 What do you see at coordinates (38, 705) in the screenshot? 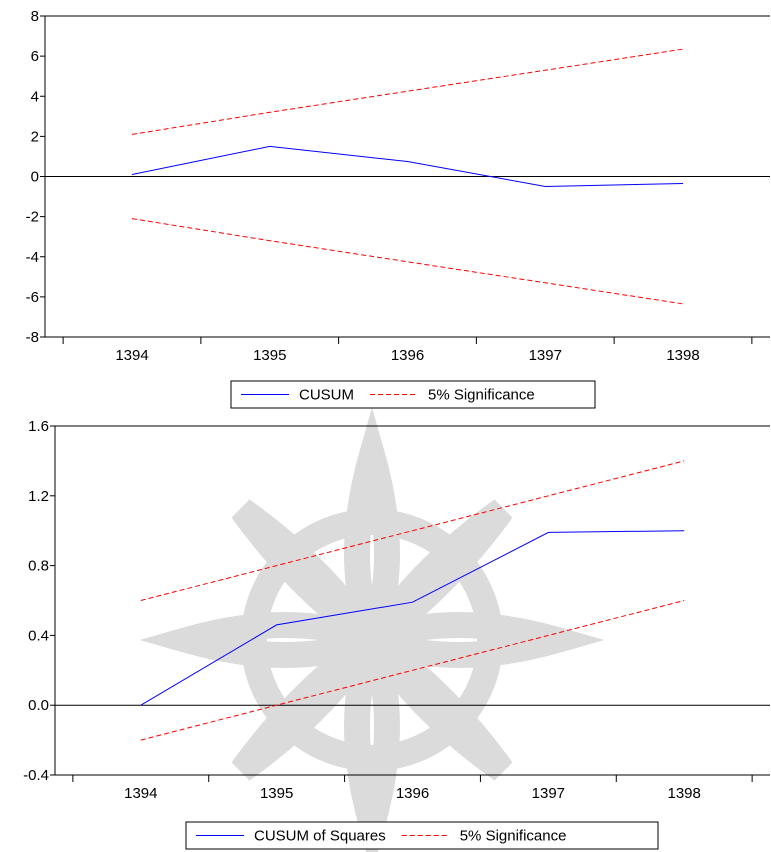
I see `y-tick-label: 0.0` at bounding box center [38, 705].